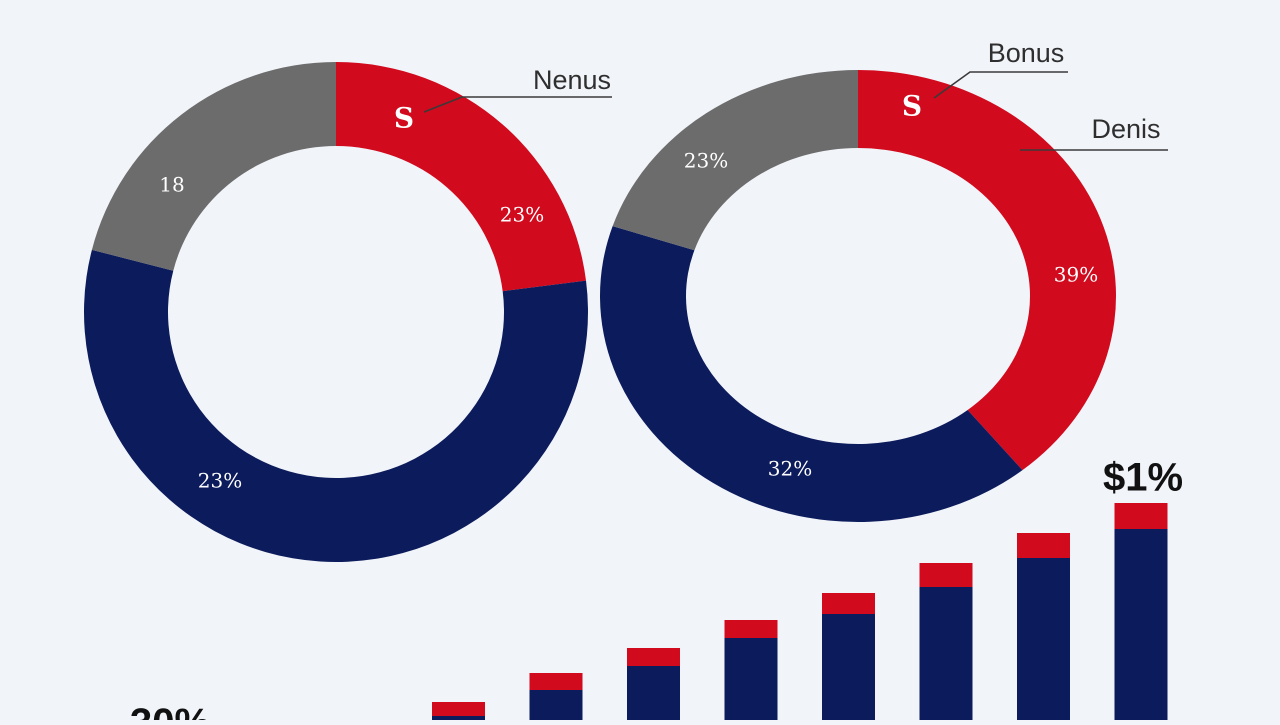 The height and width of the screenshot is (725, 1280). Describe the element at coordinates (572, 80) in the screenshot. I see `donut-0-callout-0: Nenus` at that location.